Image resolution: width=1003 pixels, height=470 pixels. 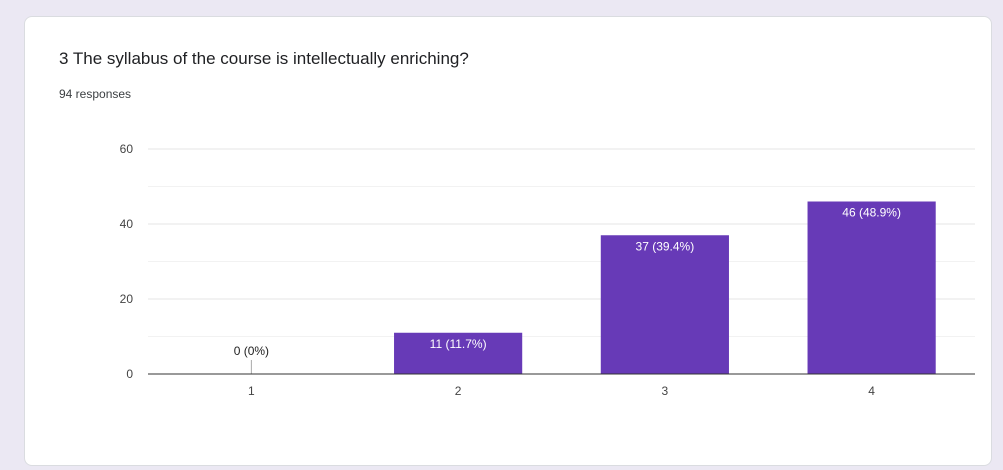 I want to click on y-tick-label: 0, so click(x=129, y=374).